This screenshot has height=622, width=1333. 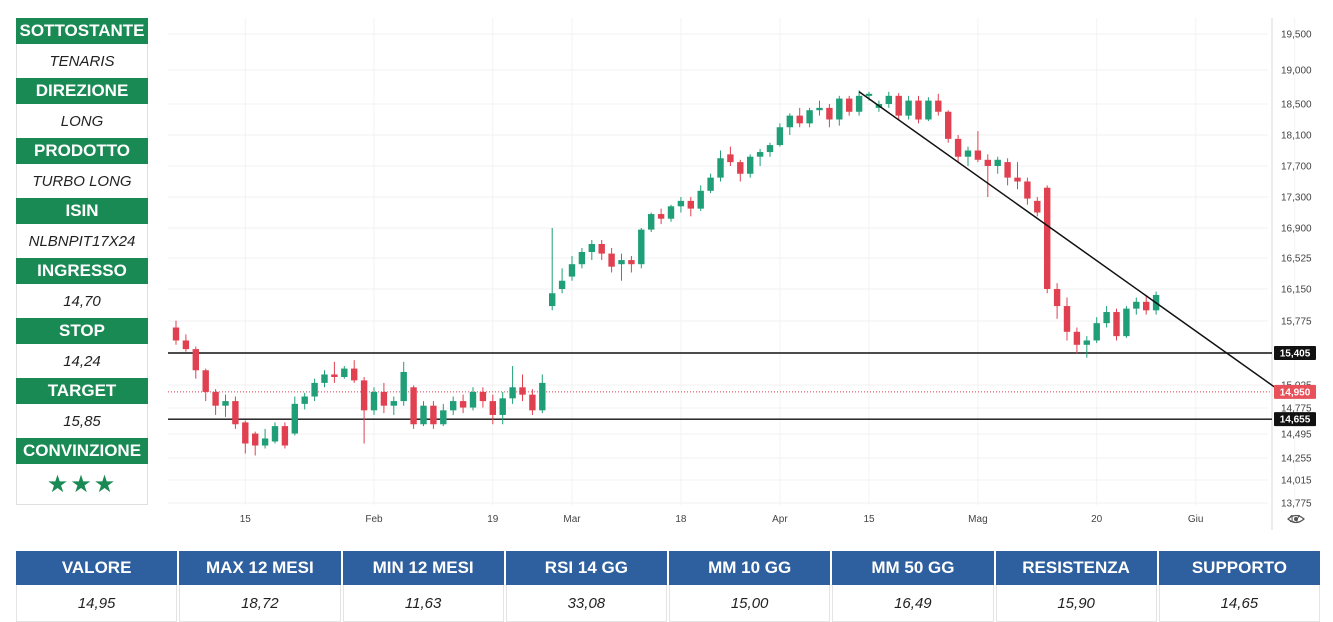 What do you see at coordinates (1067, 239) in the screenshot?
I see `trend-line` at bounding box center [1067, 239].